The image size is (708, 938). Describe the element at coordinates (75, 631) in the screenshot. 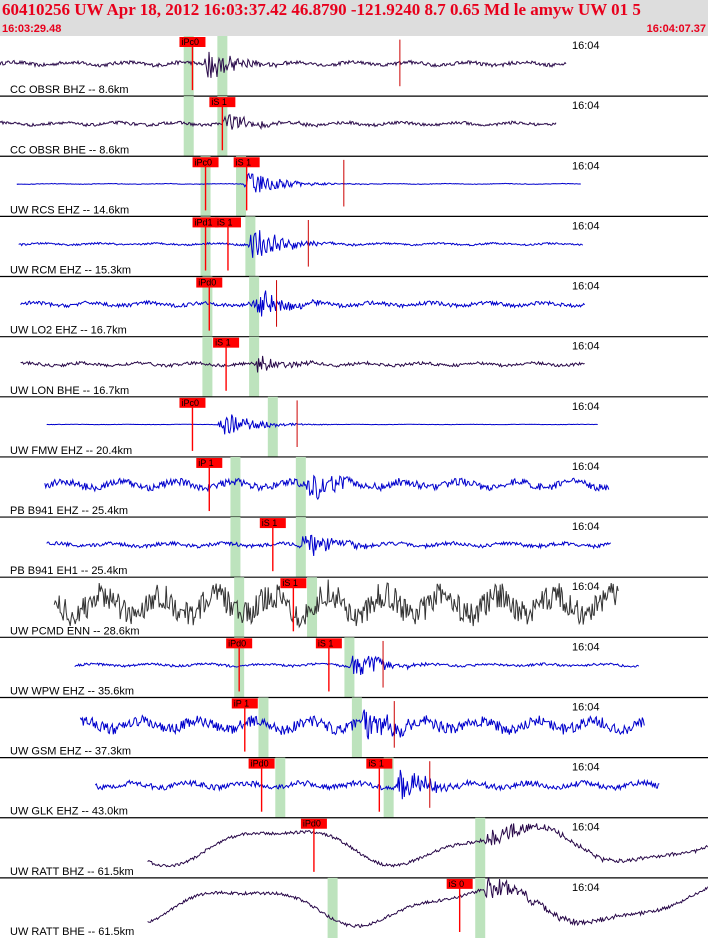

I see `station-label: UW PCMD ENN -- 28.6km` at that location.